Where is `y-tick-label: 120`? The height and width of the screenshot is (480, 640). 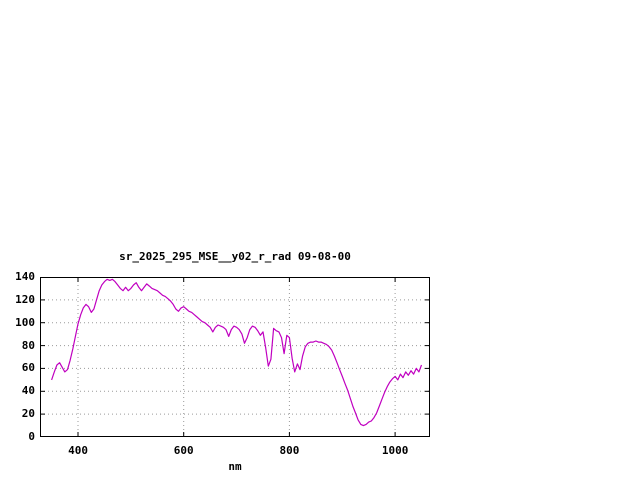
y-tick-label: 120 is located at coordinates (25, 299).